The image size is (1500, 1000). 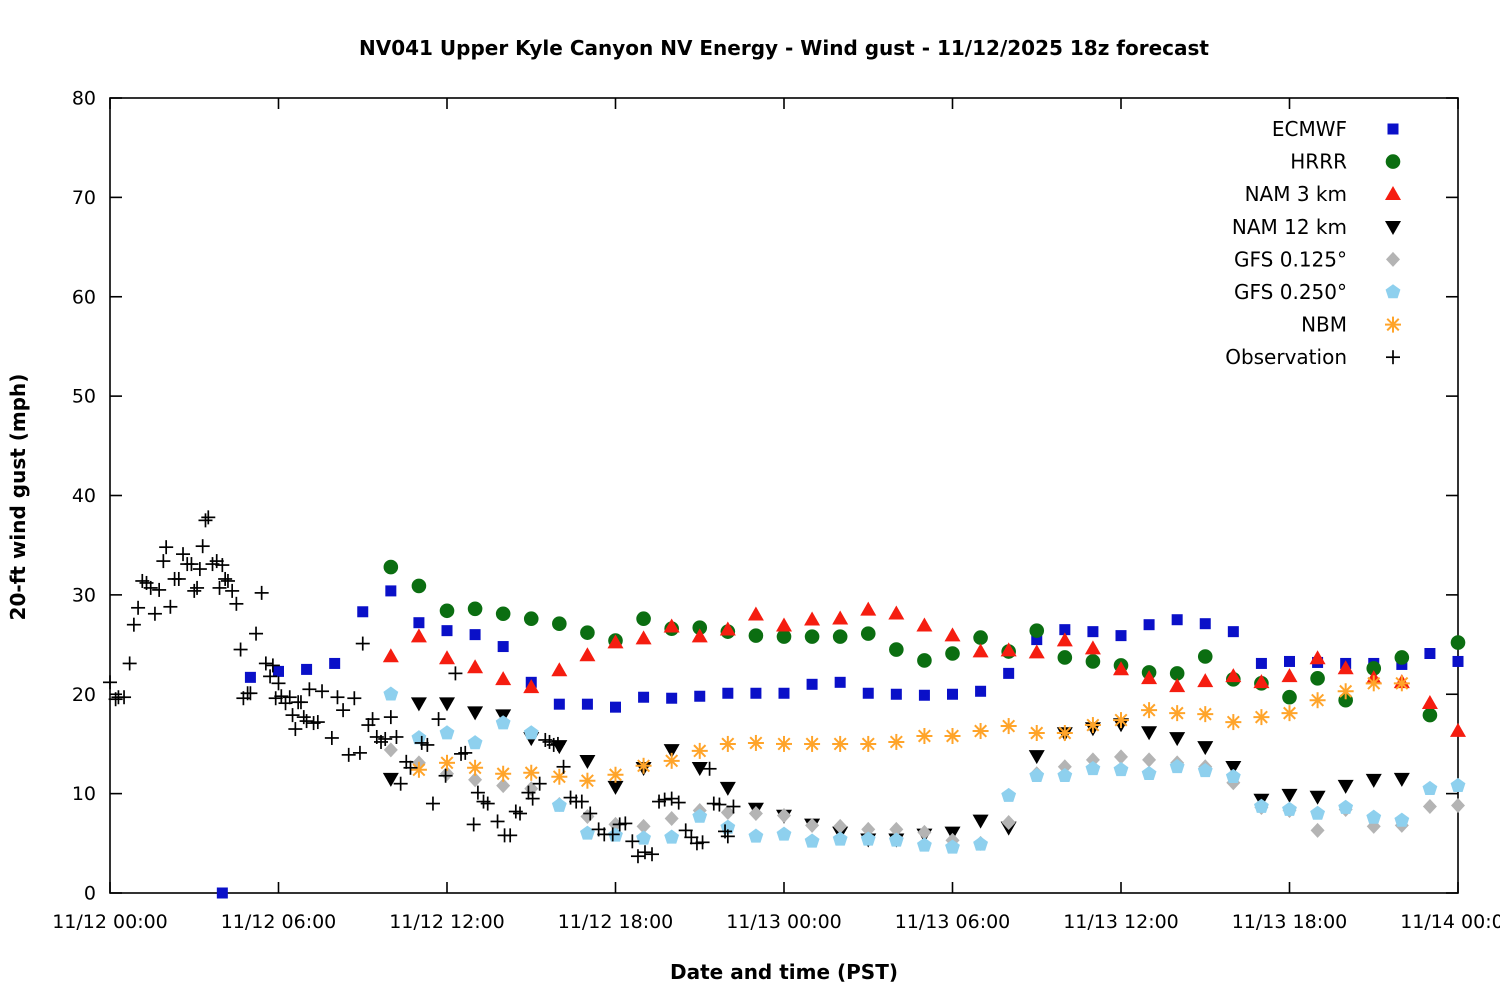 What do you see at coordinates (1393, 324) in the screenshot?
I see `legend-marker-asterisk-icon` at bounding box center [1393, 324].